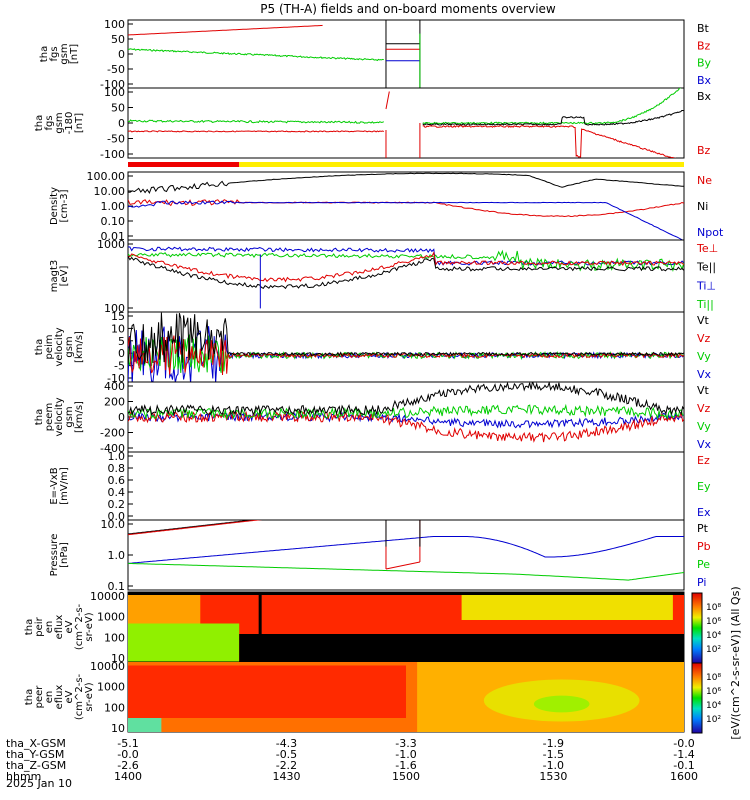  What do you see at coordinates (406, 164) in the screenshot?
I see `mode-bar` at bounding box center [406, 164].